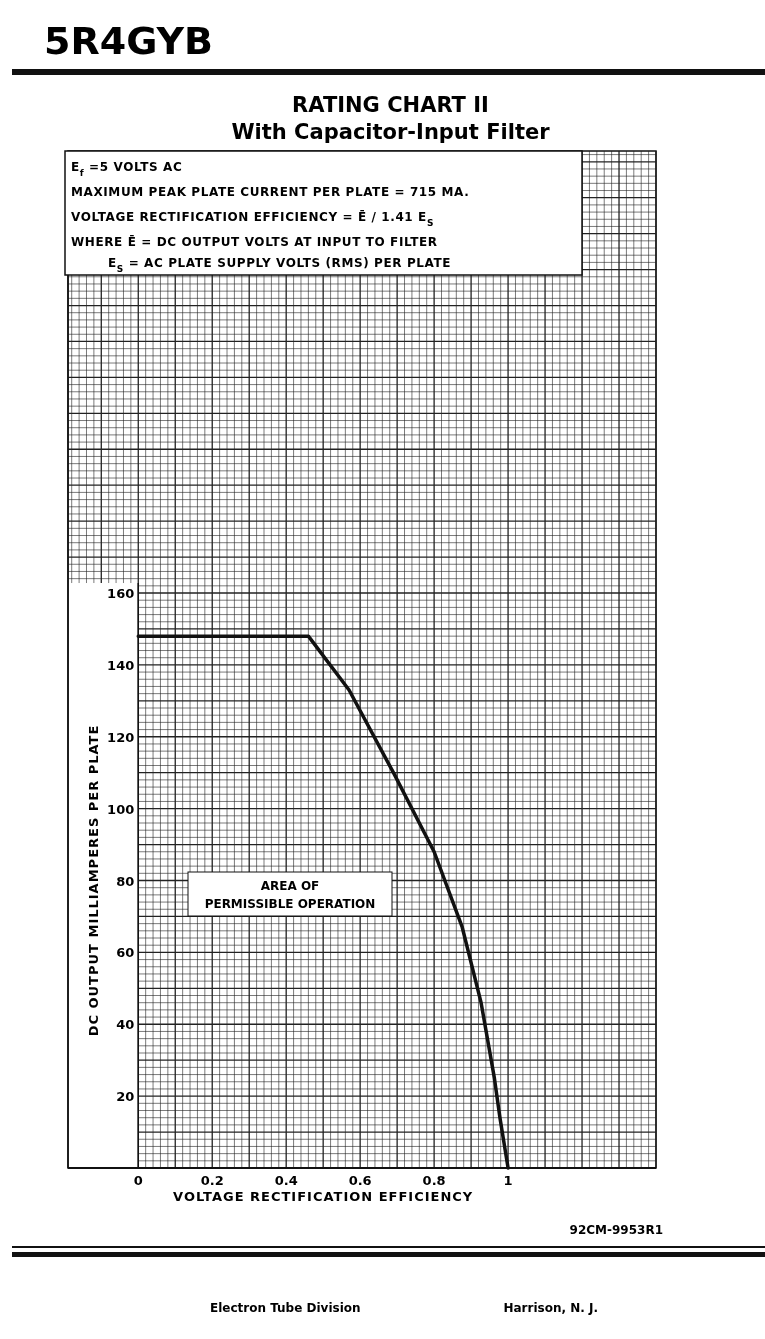 This screenshot has height=1339, width=765. Describe the element at coordinates (121, 594) in the screenshot. I see `y-tick-label: 160` at that location.